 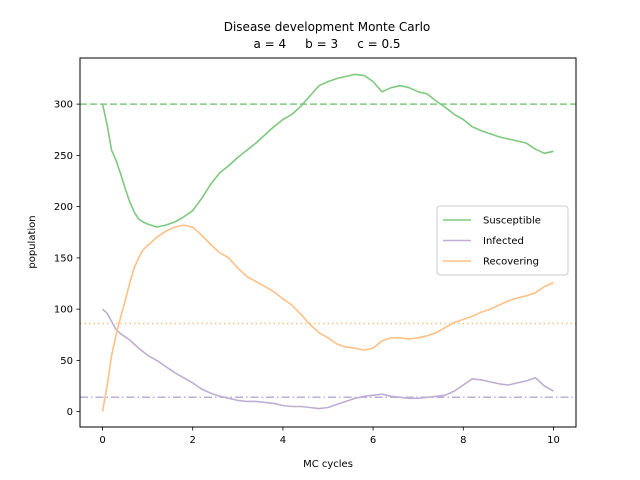 I want to click on x-axis-label: MC cycles, so click(x=328, y=464).